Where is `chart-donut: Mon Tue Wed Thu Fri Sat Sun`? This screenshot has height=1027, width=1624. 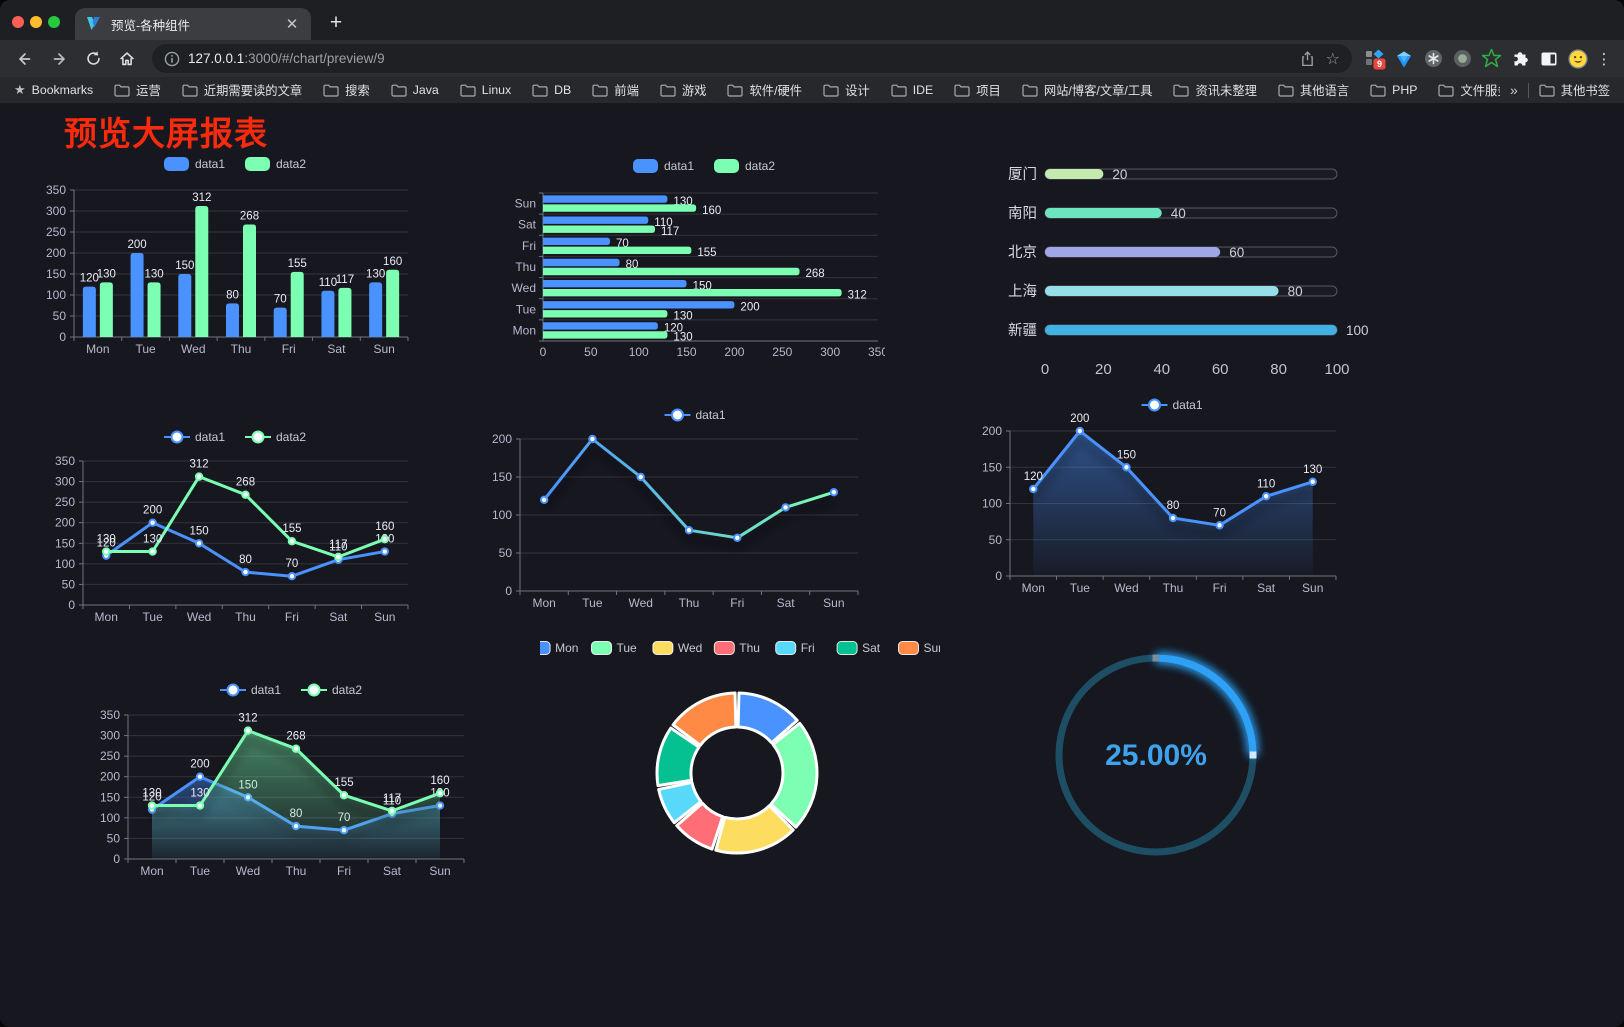
chart-donut: Mon Tue Wed Thu Fri Sat Sun is located at coordinates (740, 750).